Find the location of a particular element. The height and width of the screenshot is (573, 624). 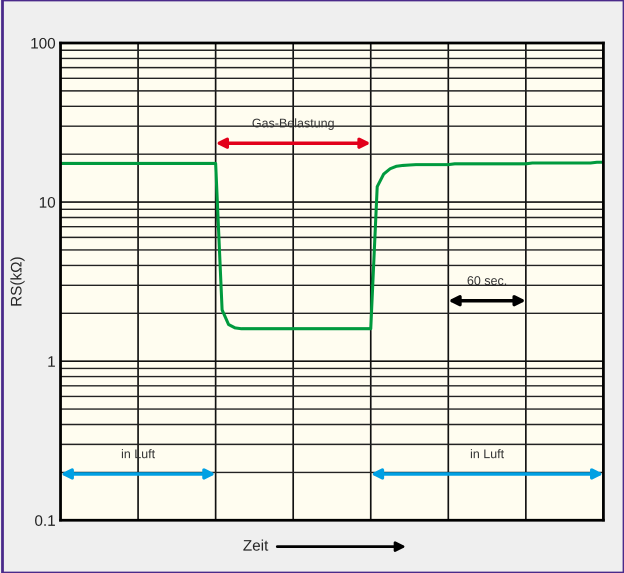

y-axis-title: RS(kΩ) is located at coordinates (17, 281).